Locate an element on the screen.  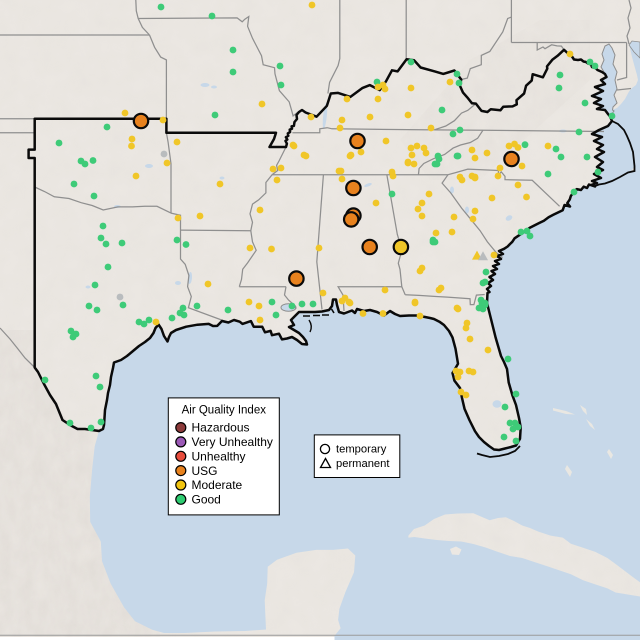
svg-text: temporary is located at coordinates (361, 450).